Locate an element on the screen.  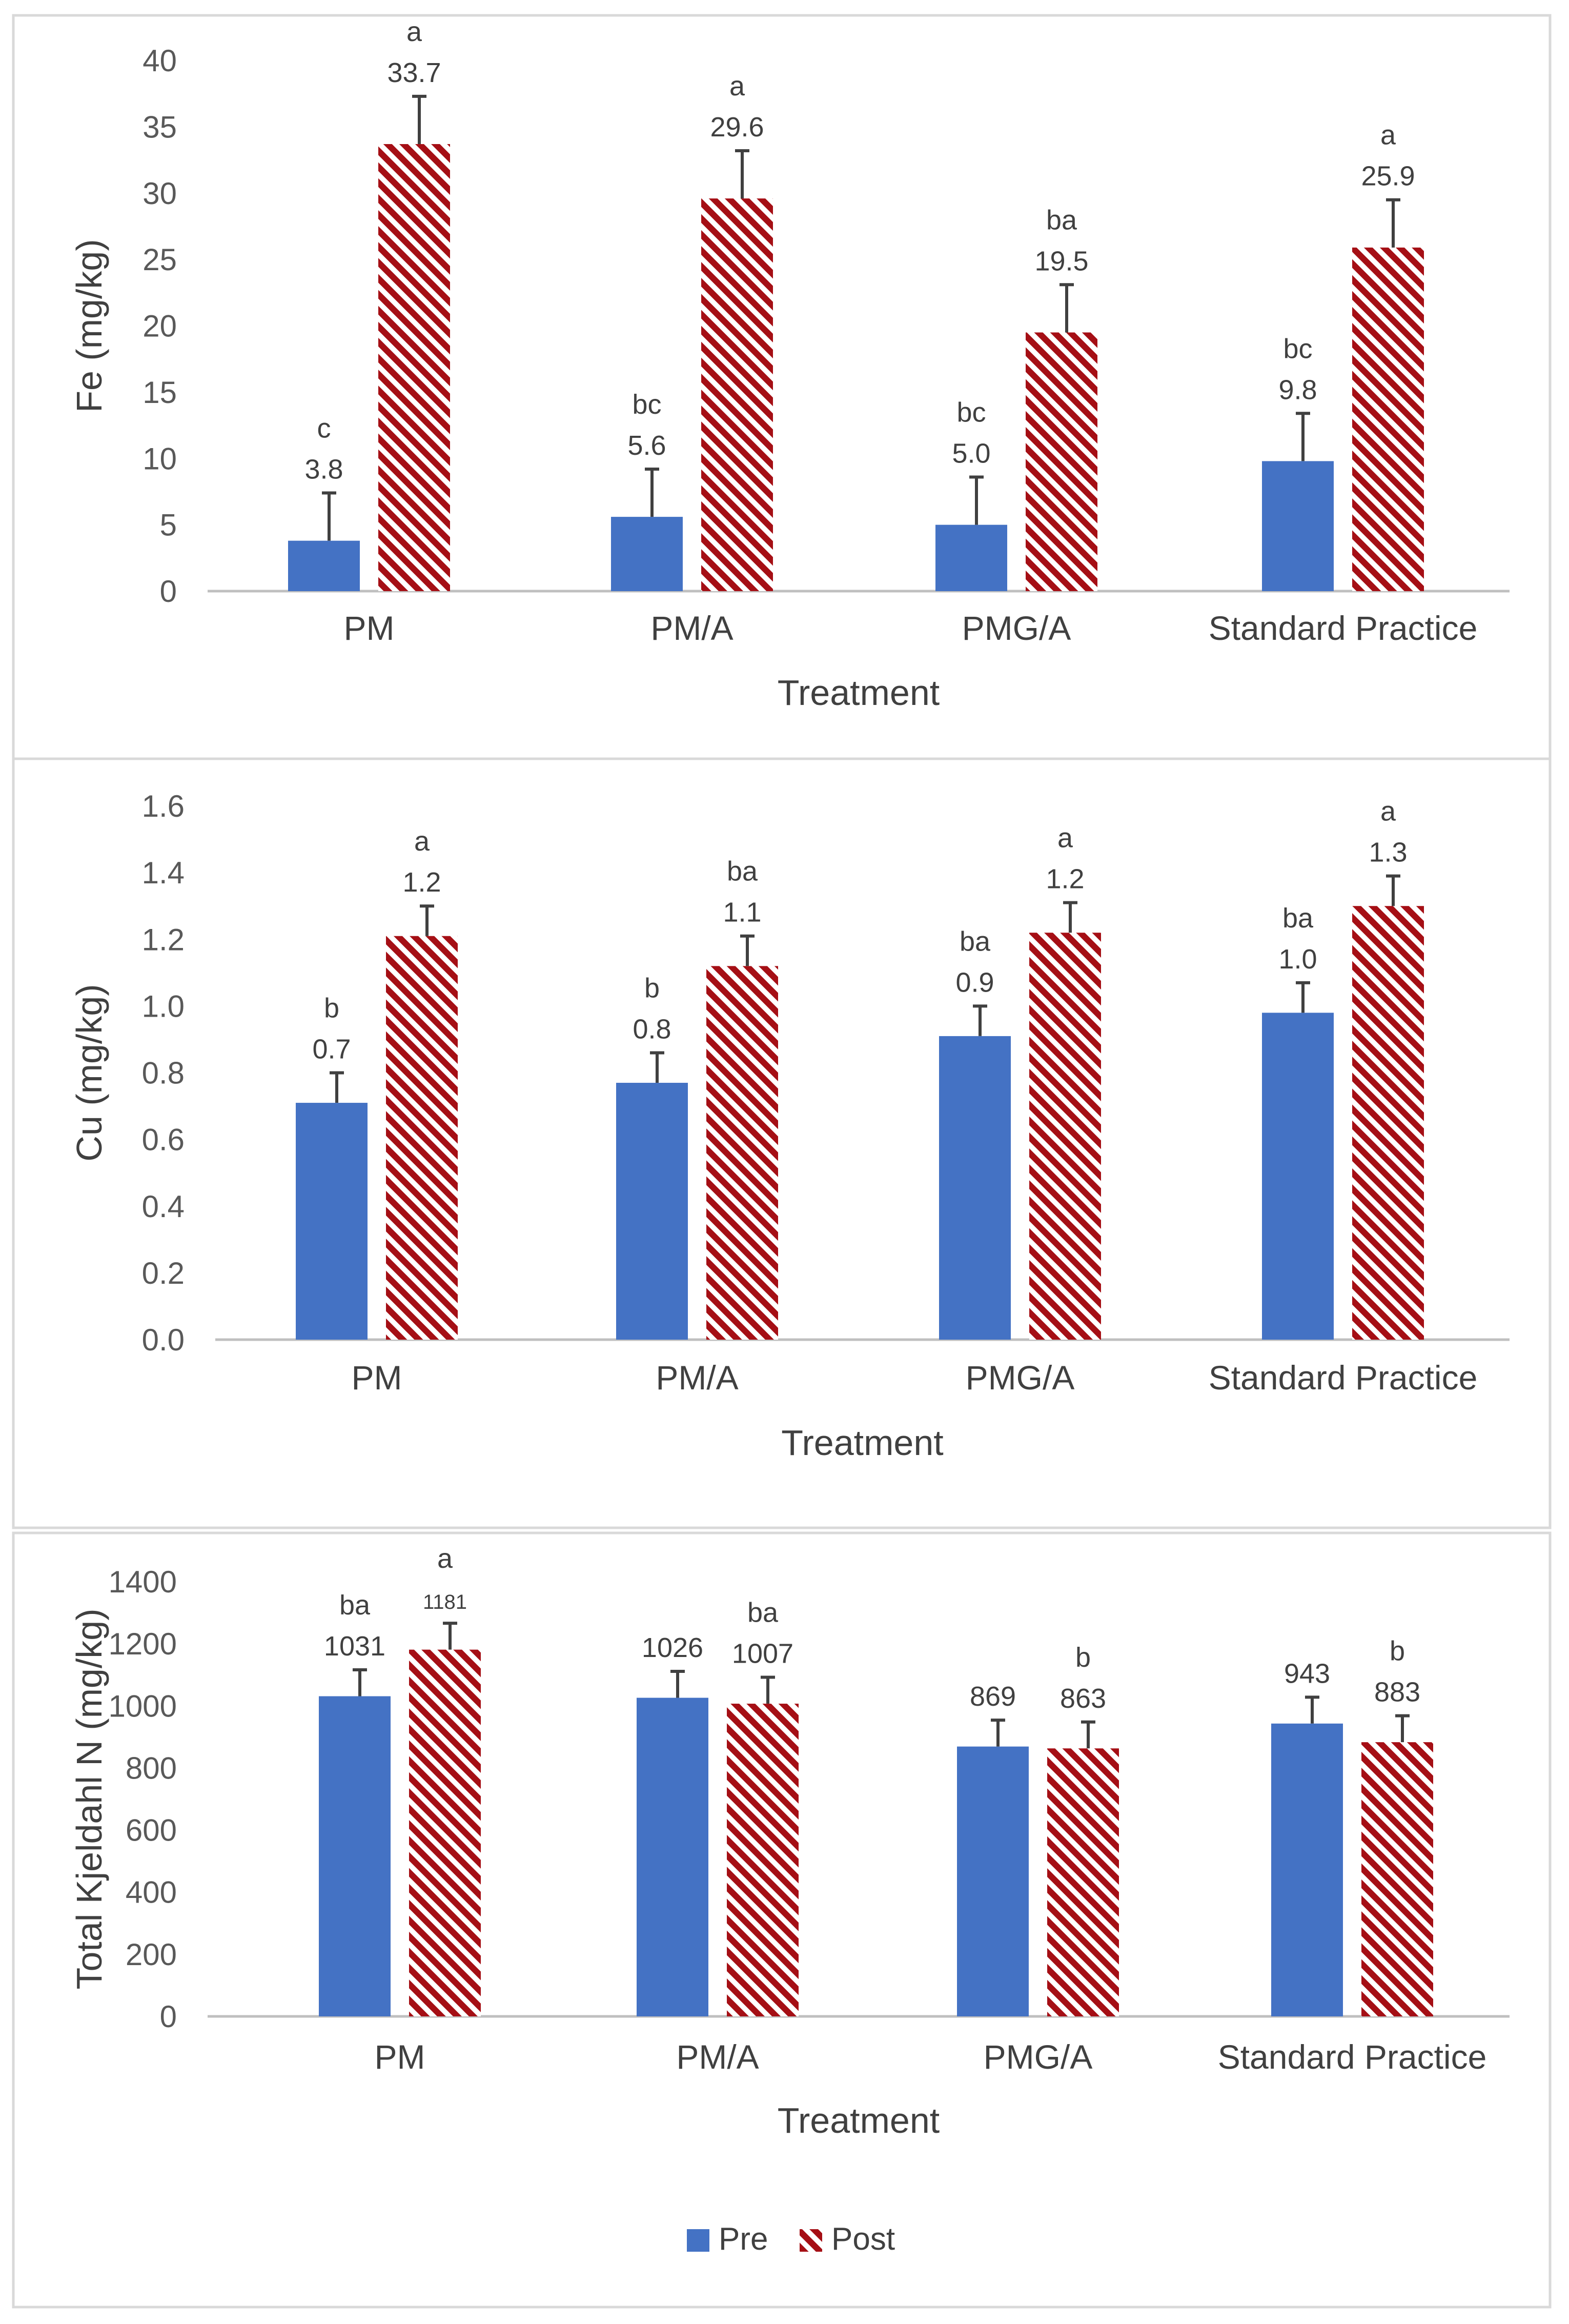
data-label: 5.0 is located at coordinates (971, 453).